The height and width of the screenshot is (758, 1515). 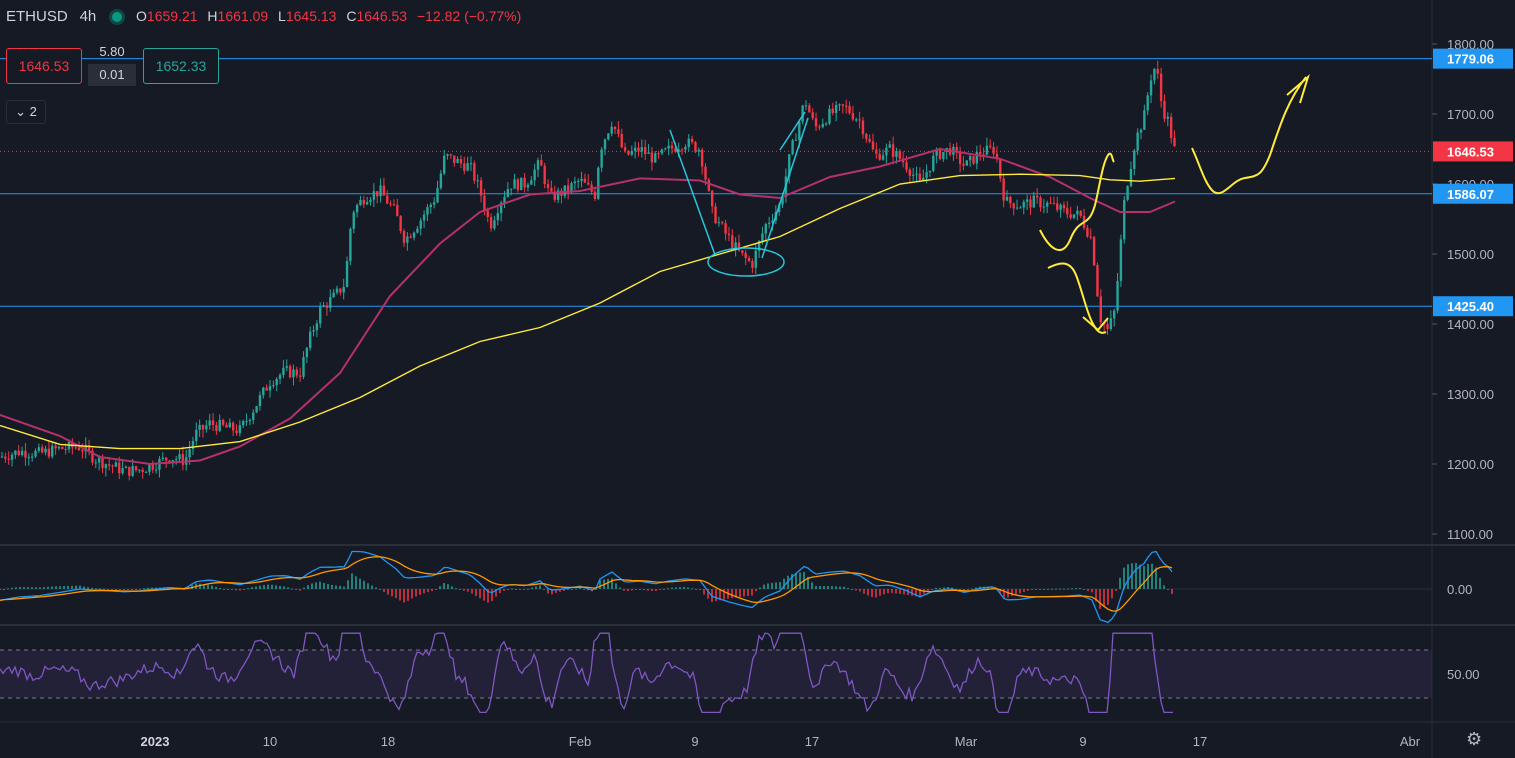 What do you see at coordinates (1470, 534) in the screenshot?
I see `y-tick-label: 1100.00` at bounding box center [1470, 534].